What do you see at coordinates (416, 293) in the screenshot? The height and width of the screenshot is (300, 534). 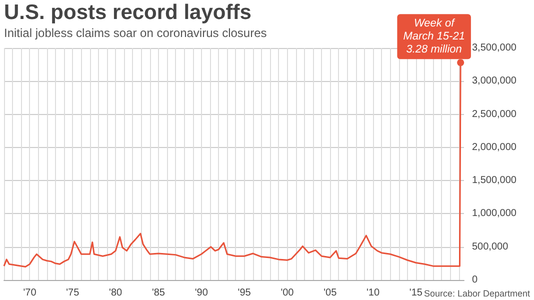 I see `x-tick-label: '15` at bounding box center [416, 293].